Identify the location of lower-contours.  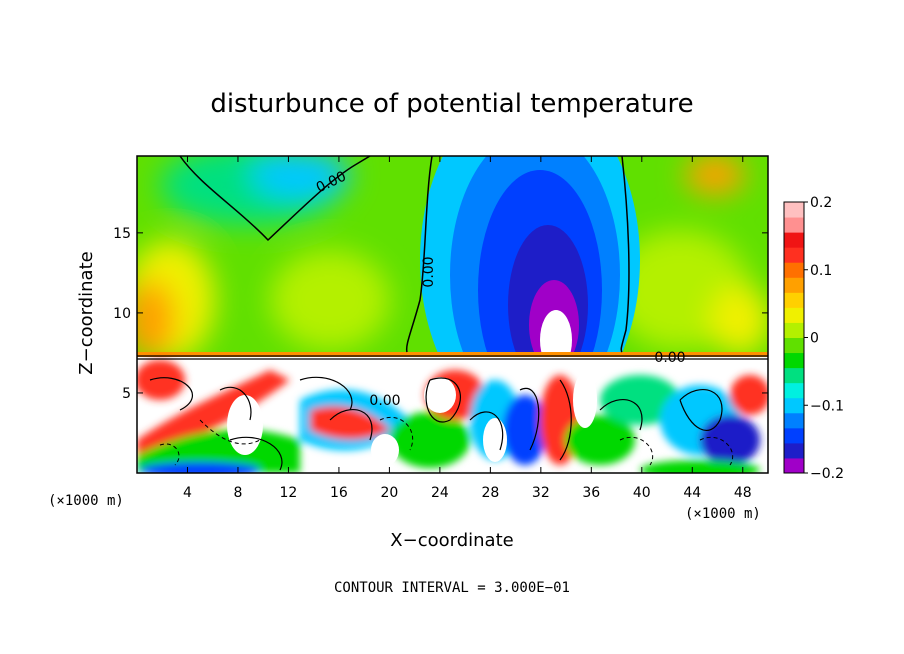
(436, 423).